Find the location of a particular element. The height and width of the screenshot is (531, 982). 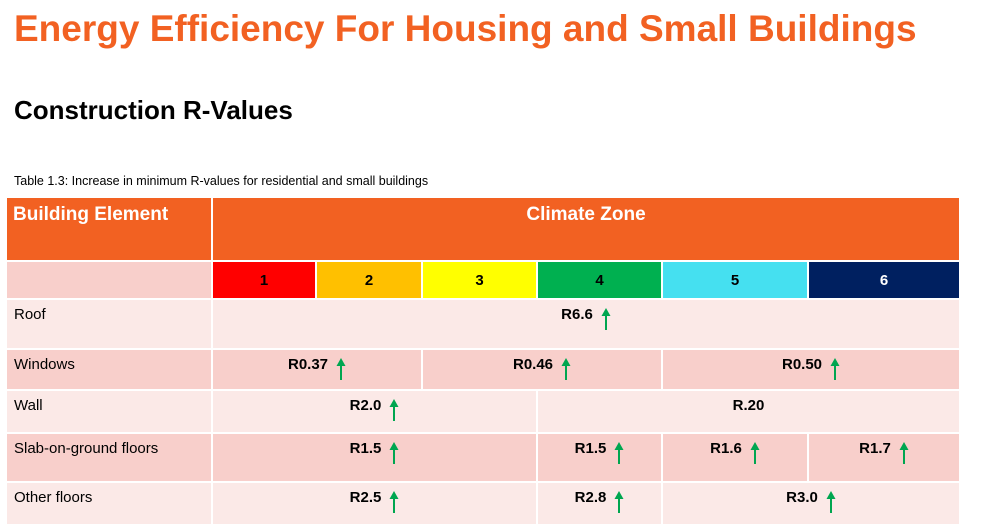

value-cell: R.20 is located at coordinates (748, 411).